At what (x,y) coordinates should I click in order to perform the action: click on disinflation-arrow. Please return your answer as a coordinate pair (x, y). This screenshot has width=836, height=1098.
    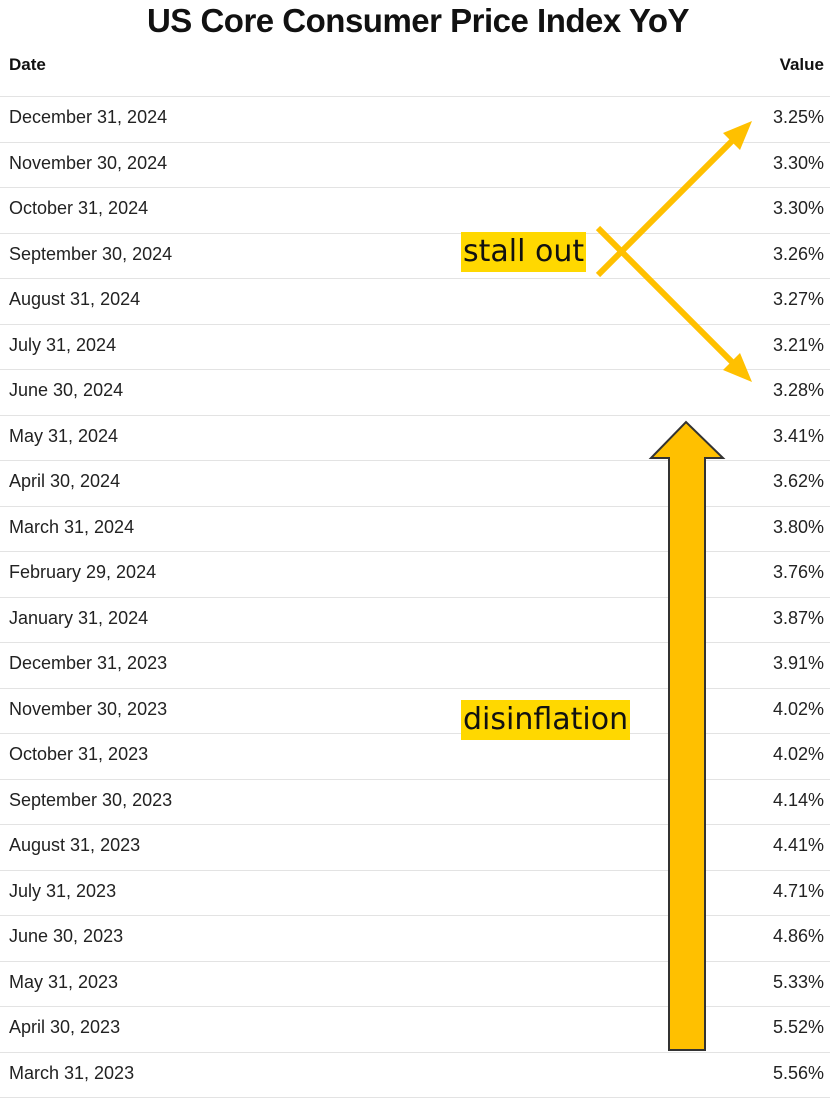
    Looking at the image, I should click on (687, 736).